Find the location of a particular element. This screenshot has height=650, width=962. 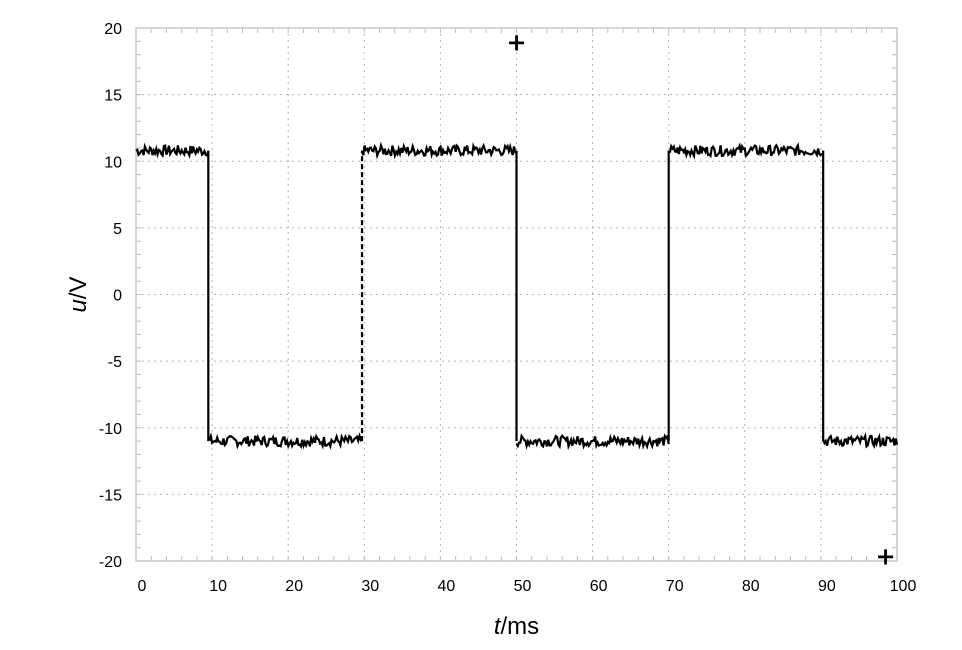

x-tick-label: 50 is located at coordinates (523, 586).